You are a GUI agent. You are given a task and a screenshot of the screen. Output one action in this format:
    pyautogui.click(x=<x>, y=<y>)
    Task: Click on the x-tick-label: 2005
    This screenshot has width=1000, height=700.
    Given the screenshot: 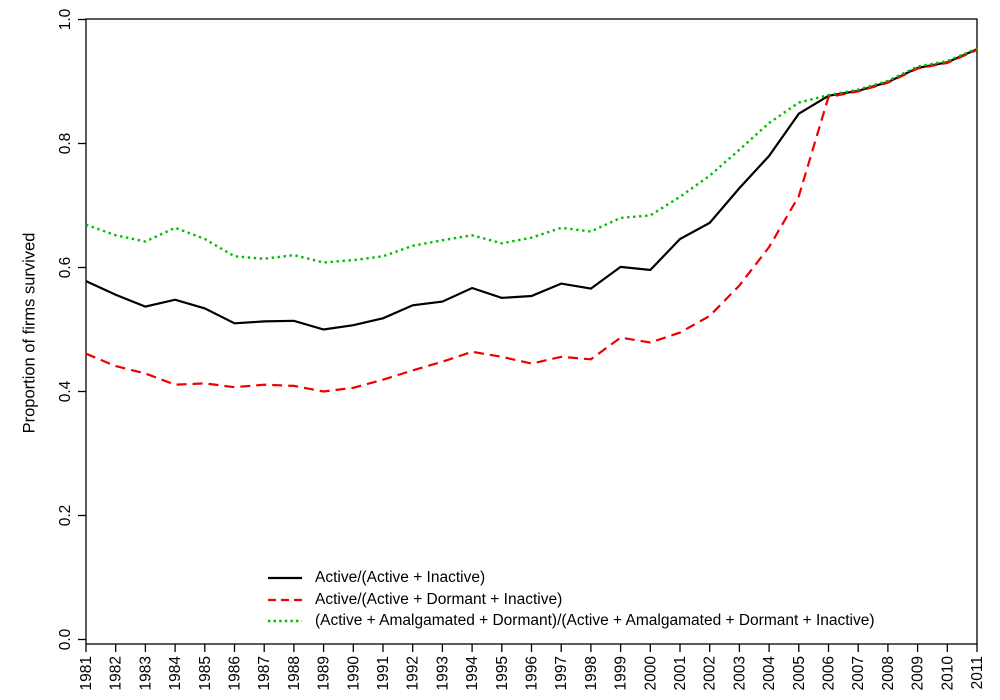 What is the action you would take?
    pyautogui.click(x=799, y=673)
    